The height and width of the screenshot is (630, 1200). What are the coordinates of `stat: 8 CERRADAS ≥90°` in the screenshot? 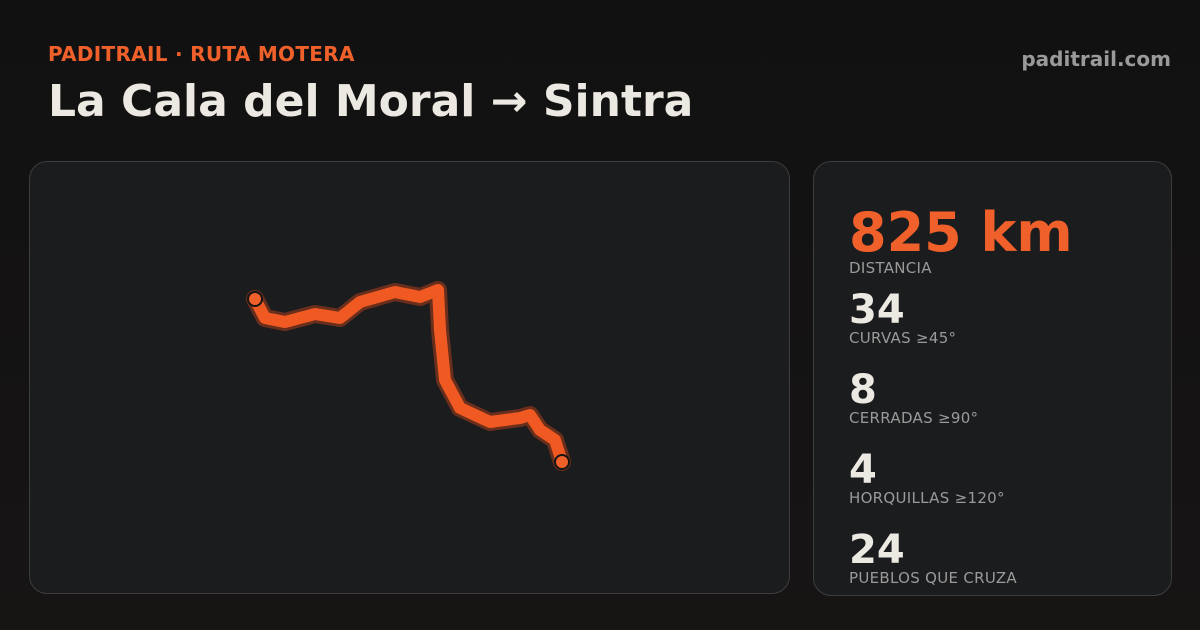 It's located at (913, 398).